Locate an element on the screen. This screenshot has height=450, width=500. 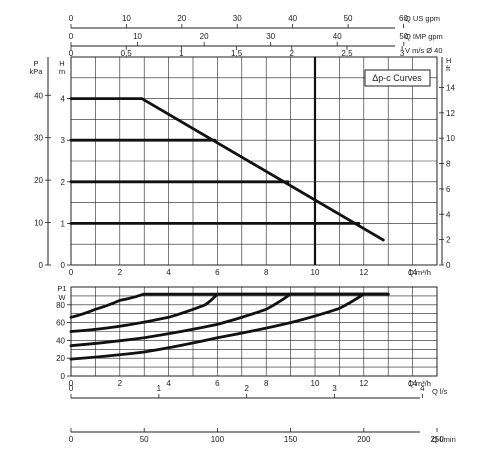
head-m-tick-label: 0 is located at coordinates (63, 265).